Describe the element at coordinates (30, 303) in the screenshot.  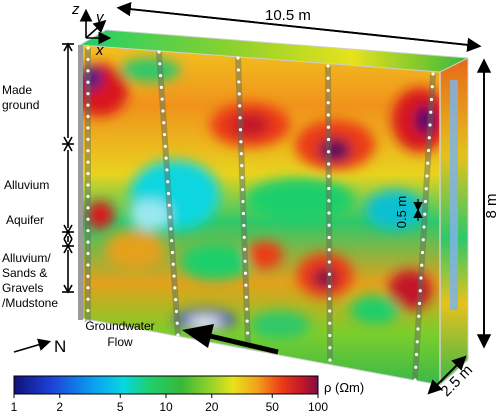
I see `layer-label-lower-4: /Mudstone` at that location.